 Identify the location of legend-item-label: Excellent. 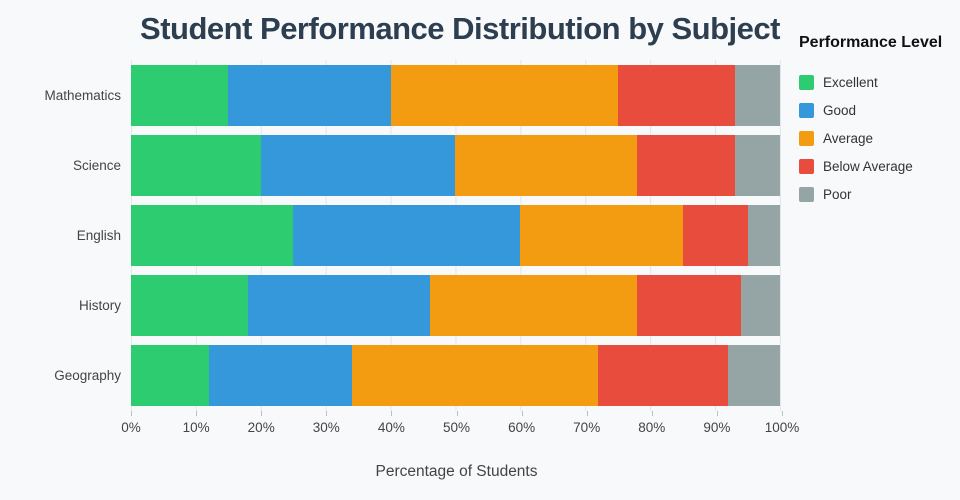
(850, 82).